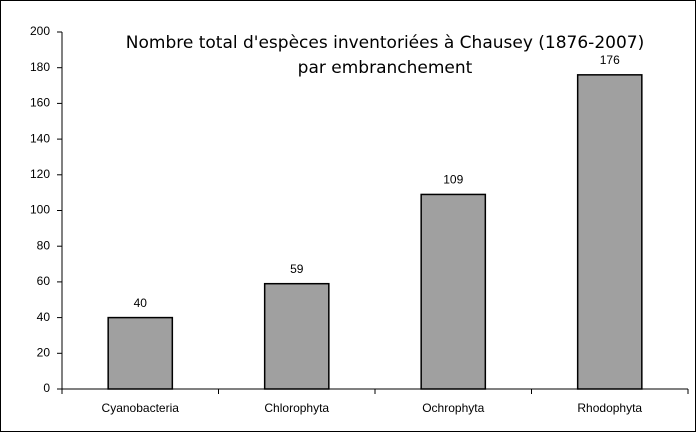 The image size is (696, 432). What do you see at coordinates (40, 67) in the screenshot?
I see `y-tick-label: 180` at bounding box center [40, 67].